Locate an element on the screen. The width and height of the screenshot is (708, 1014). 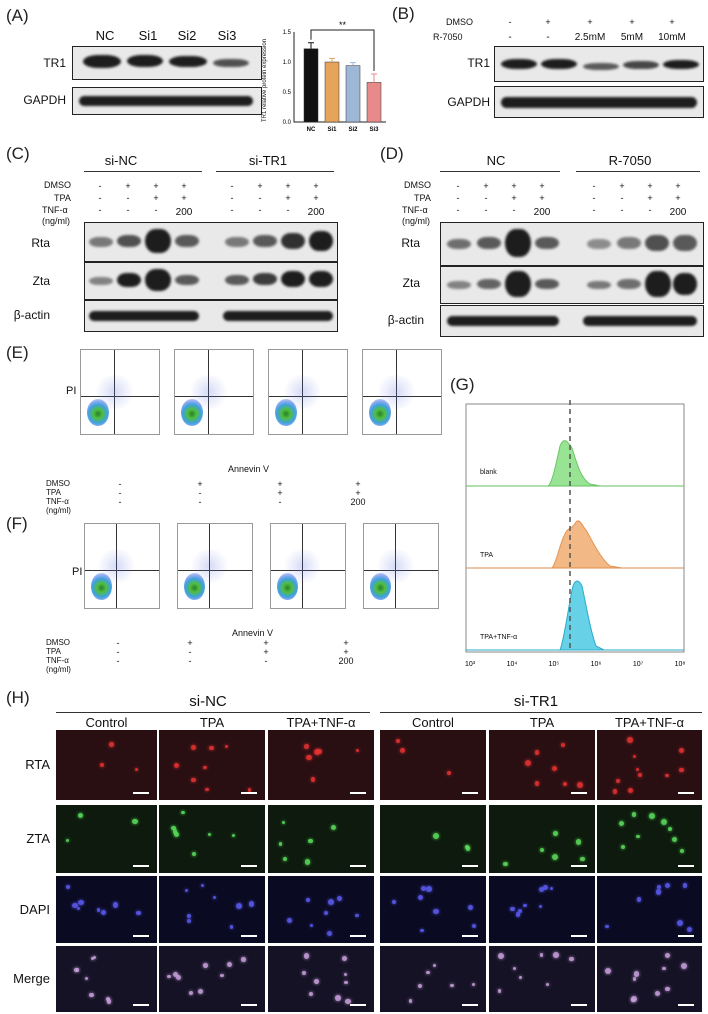
row-label: Rta is located at coordinates (410, 243).